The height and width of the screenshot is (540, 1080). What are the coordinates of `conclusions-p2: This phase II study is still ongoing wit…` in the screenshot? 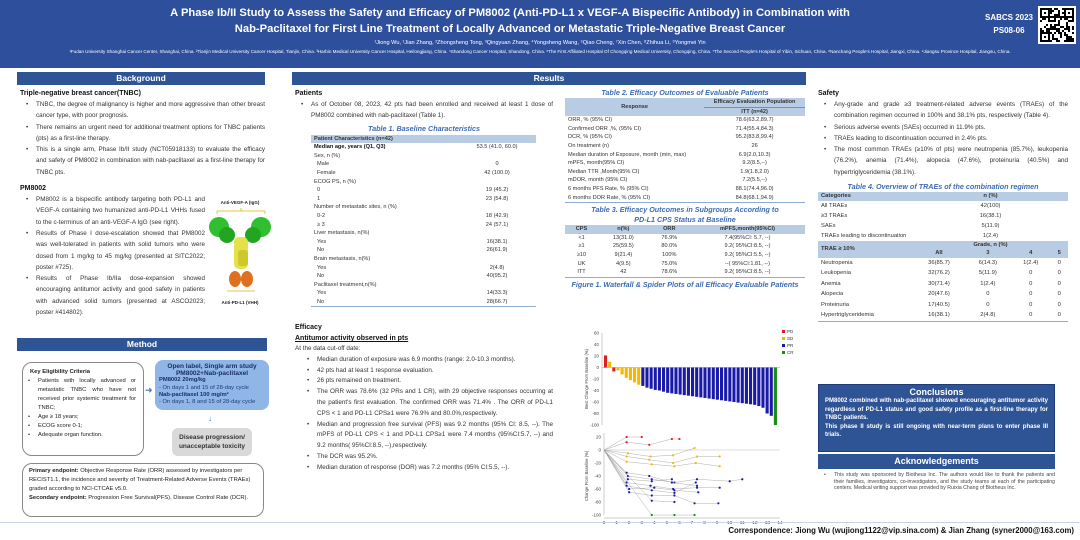 It's located at (936, 431).